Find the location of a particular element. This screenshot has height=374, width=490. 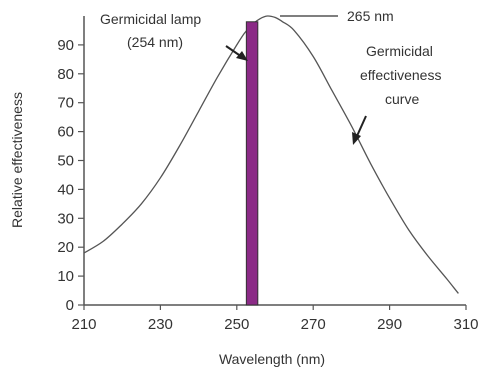

x-tick-label: 210 is located at coordinates (83, 324).